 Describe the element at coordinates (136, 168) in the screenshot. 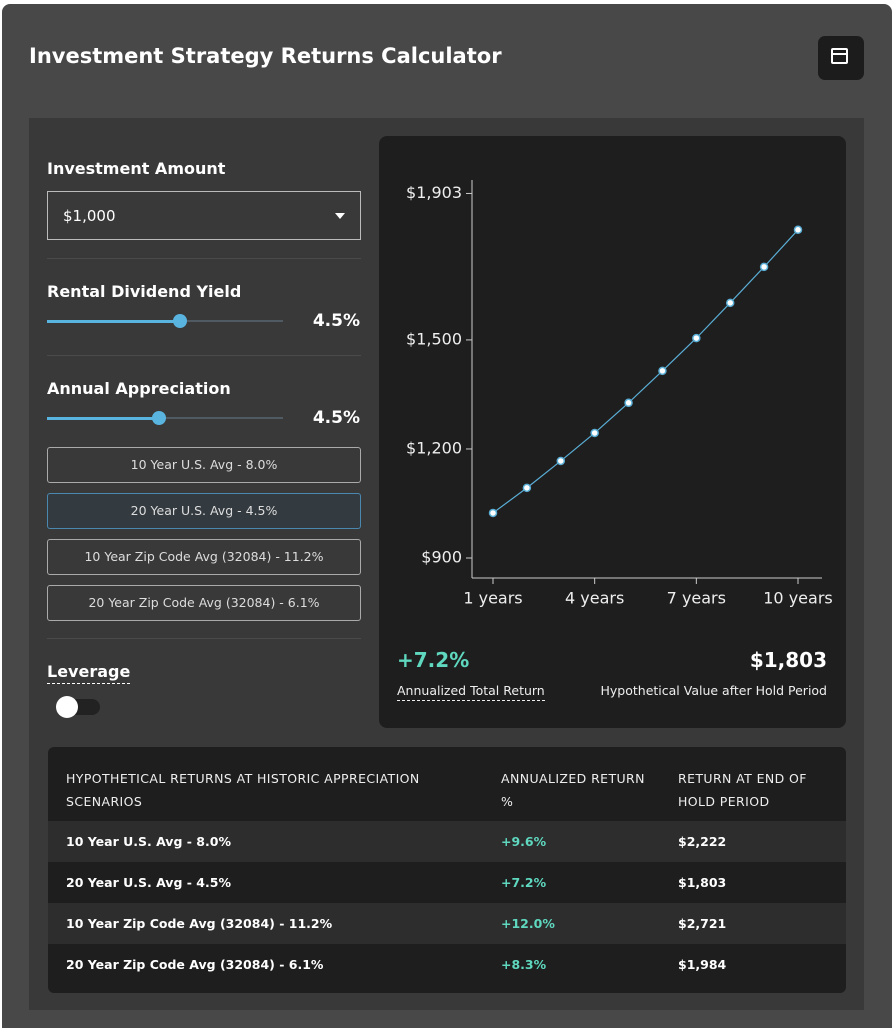

I see `field-label: Investment Amount` at that location.